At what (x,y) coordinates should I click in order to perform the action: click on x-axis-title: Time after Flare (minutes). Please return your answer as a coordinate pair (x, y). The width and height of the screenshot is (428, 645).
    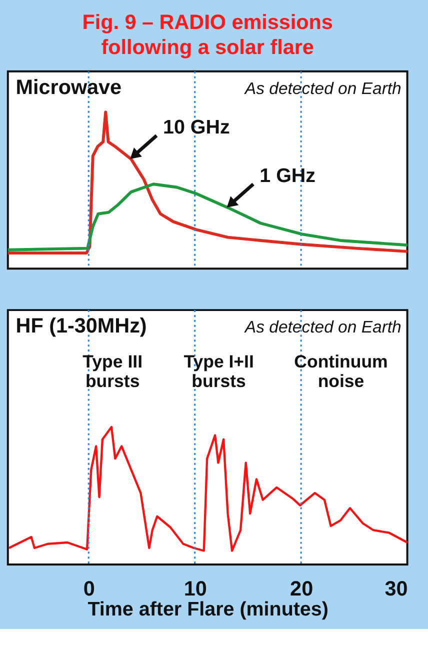
    Looking at the image, I should click on (208, 609).